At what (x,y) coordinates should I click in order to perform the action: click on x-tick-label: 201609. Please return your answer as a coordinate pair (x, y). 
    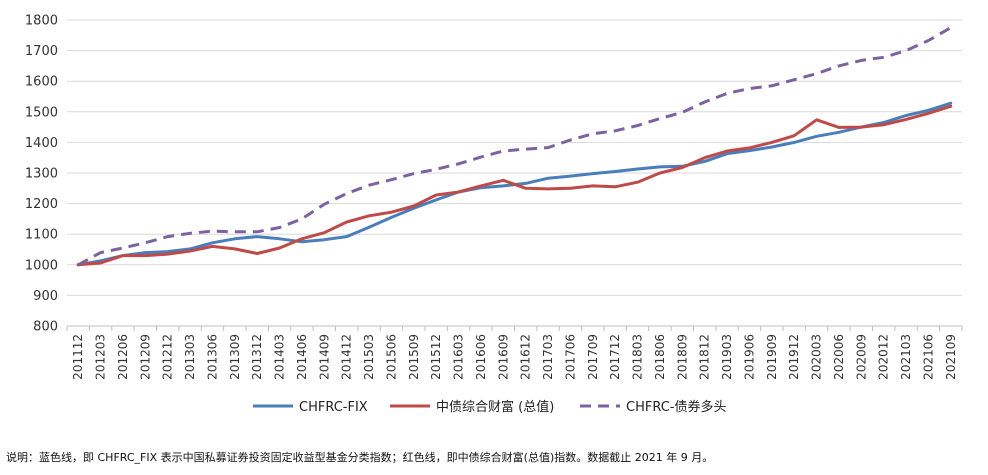
    Looking at the image, I should click on (503, 357).